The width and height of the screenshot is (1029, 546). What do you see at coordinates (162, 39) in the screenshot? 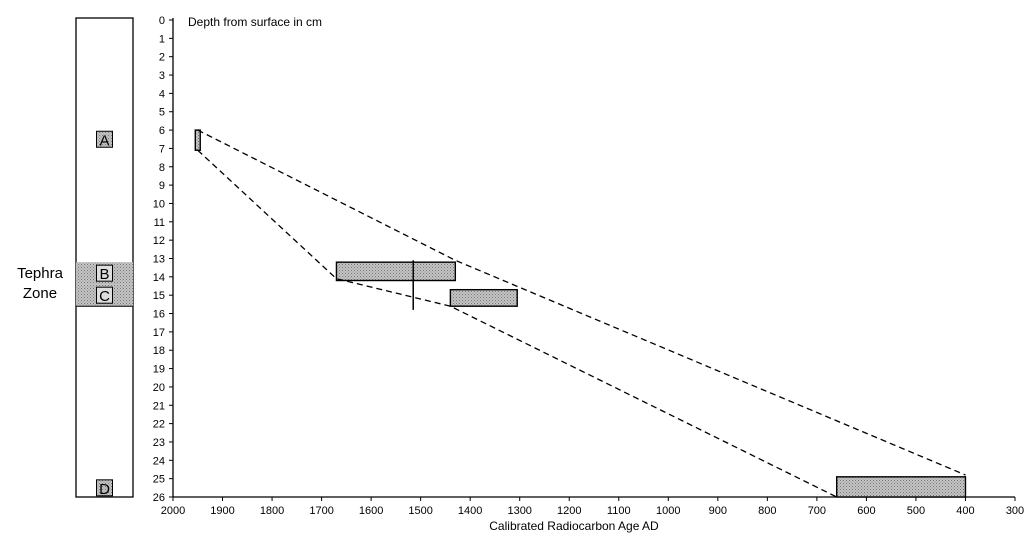
I see `y-tick-label: 1` at bounding box center [162, 39].